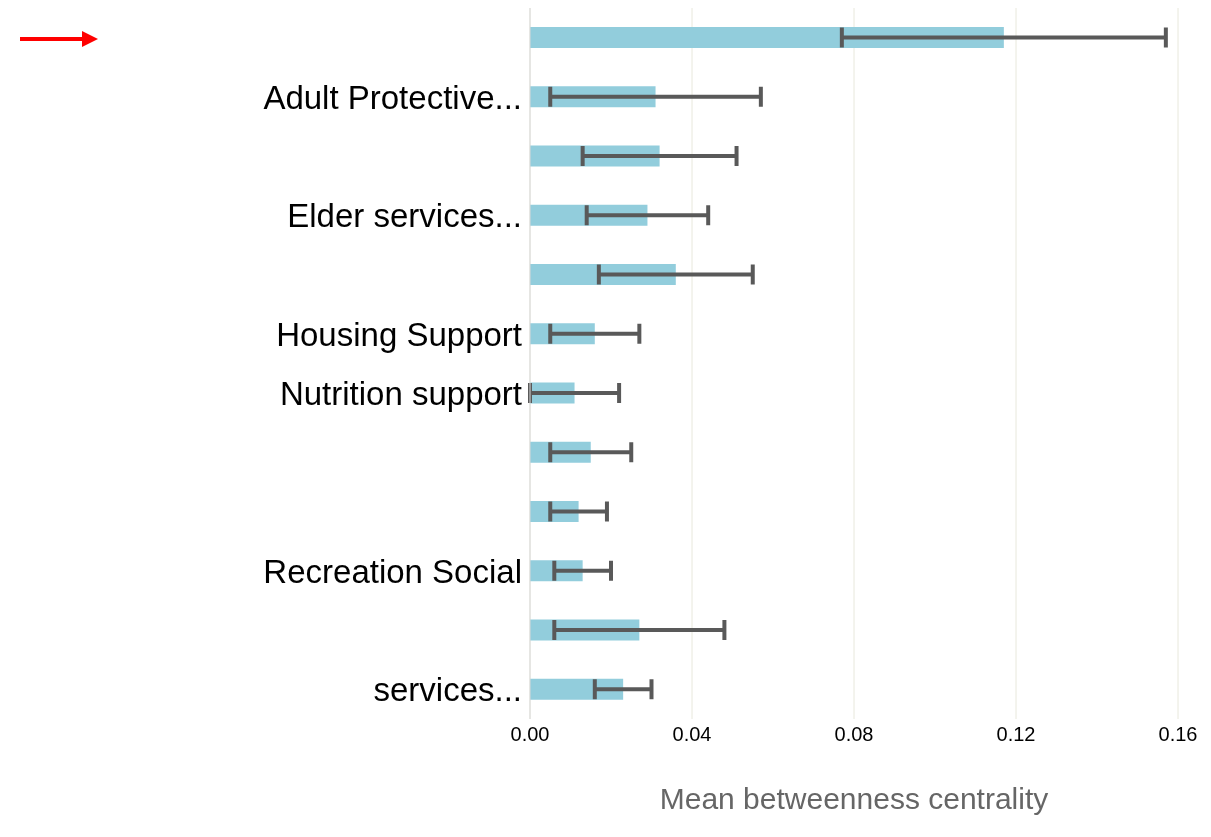 The width and height of the screenshot is (1211, 837). What do you see at coordinates (400, 393) in the screenshot?
I see `y-tick-label: Nutrition support` at bounding box center [400, 393].